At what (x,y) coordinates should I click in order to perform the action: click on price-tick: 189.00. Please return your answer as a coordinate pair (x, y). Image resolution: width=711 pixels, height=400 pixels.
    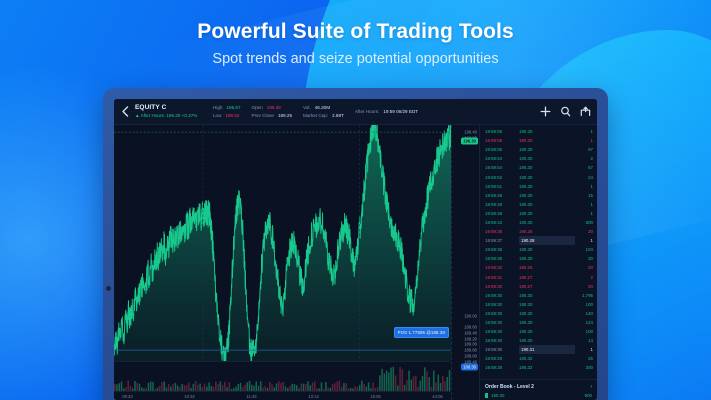
    Looking at the image, I should click on (470, 344).